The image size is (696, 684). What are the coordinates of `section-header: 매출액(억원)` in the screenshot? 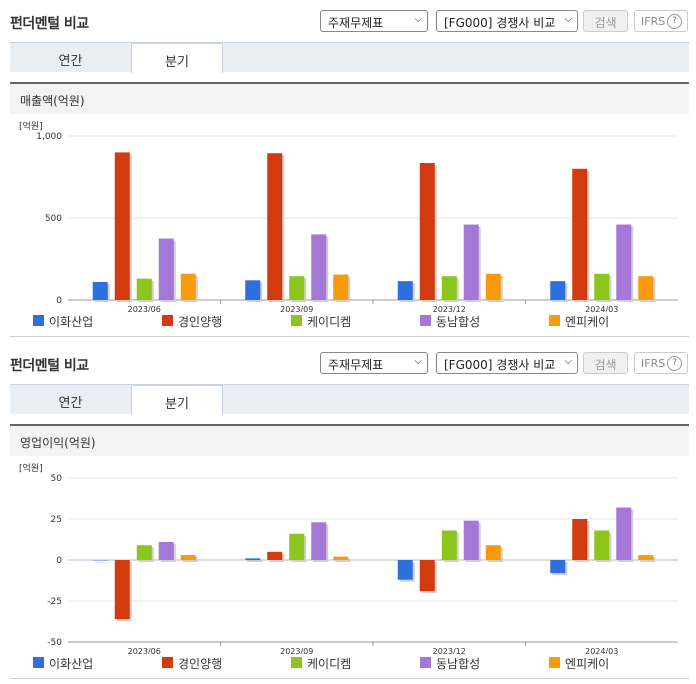 It's located at (349, 98).